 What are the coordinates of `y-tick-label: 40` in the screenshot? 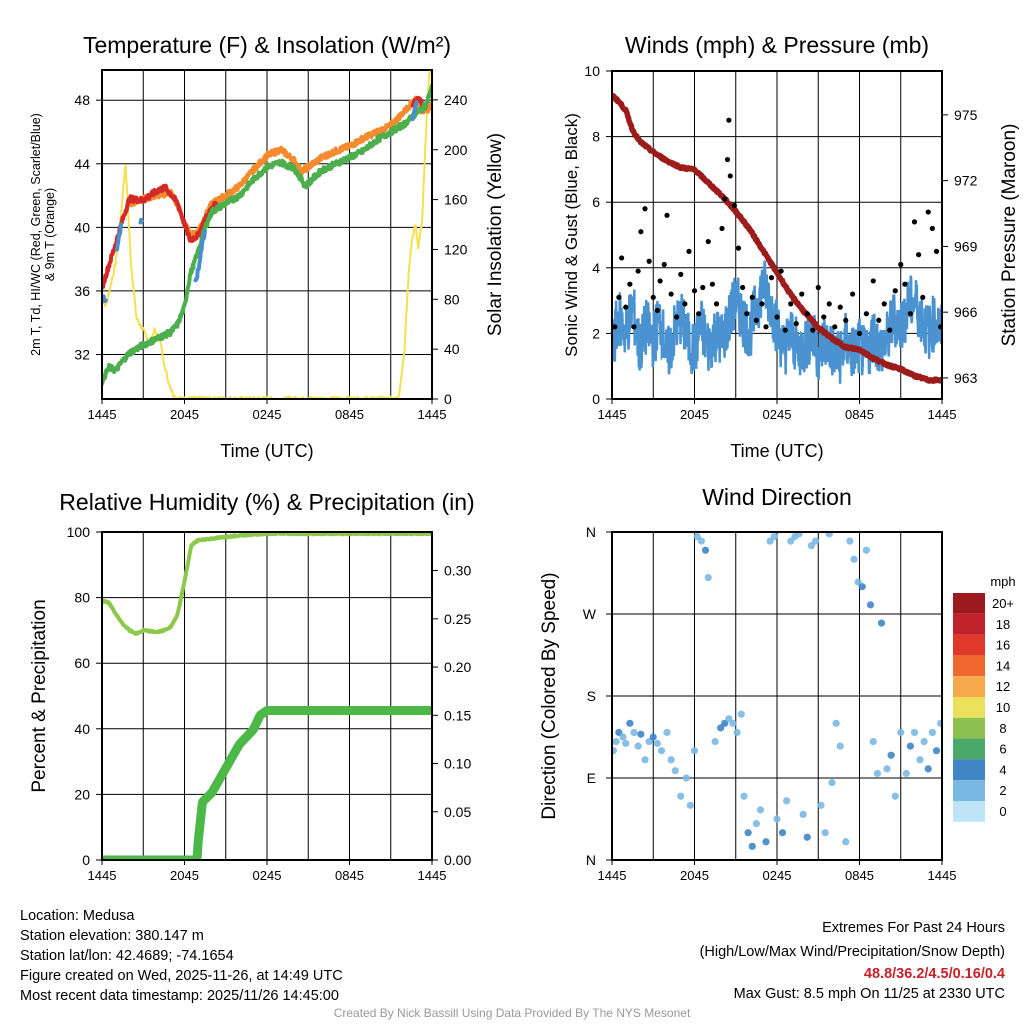 It's located at (82, 729).